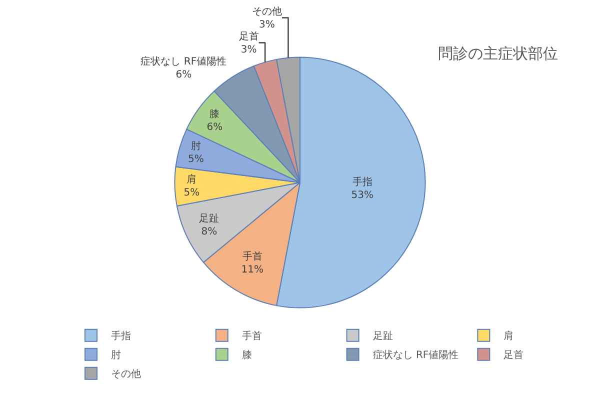  Describe the element at coordinates (252, 336) in the screenshot. I see `legend-label: 手首` at that location.